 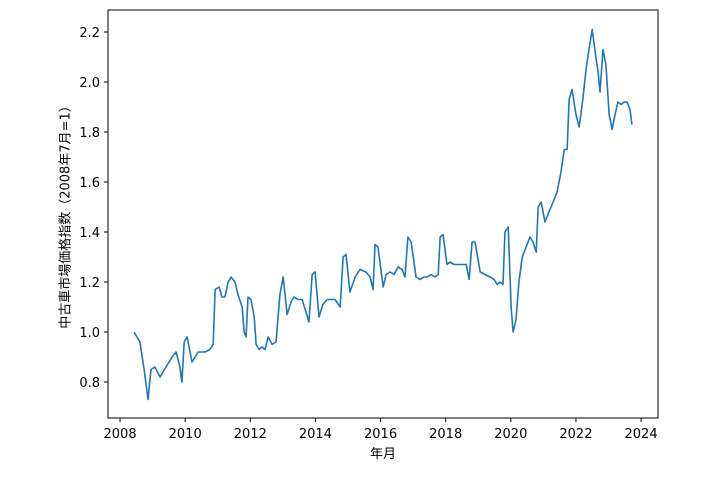 I want to click on y-axis-label: 中古車市場価格指数（2008年7月=1）, so click(x=66, y=214).